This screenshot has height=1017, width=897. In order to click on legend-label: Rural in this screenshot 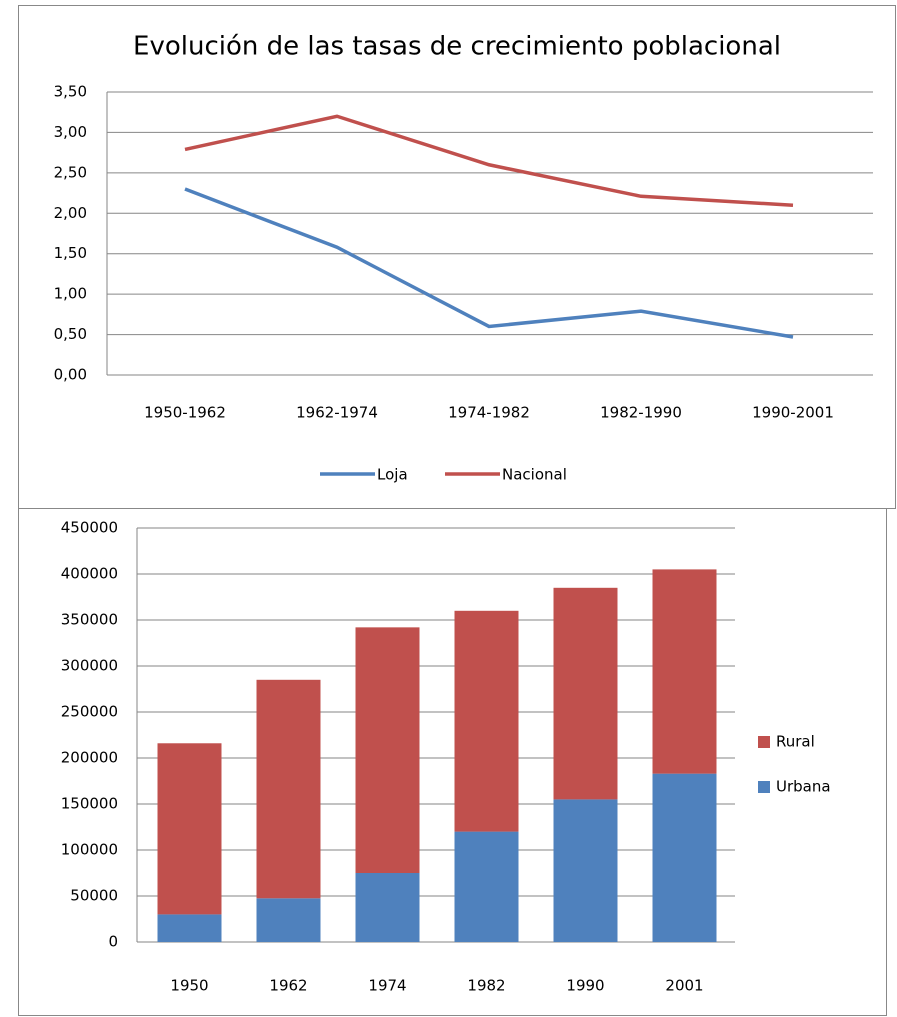, I will do `click(795, 742)`.